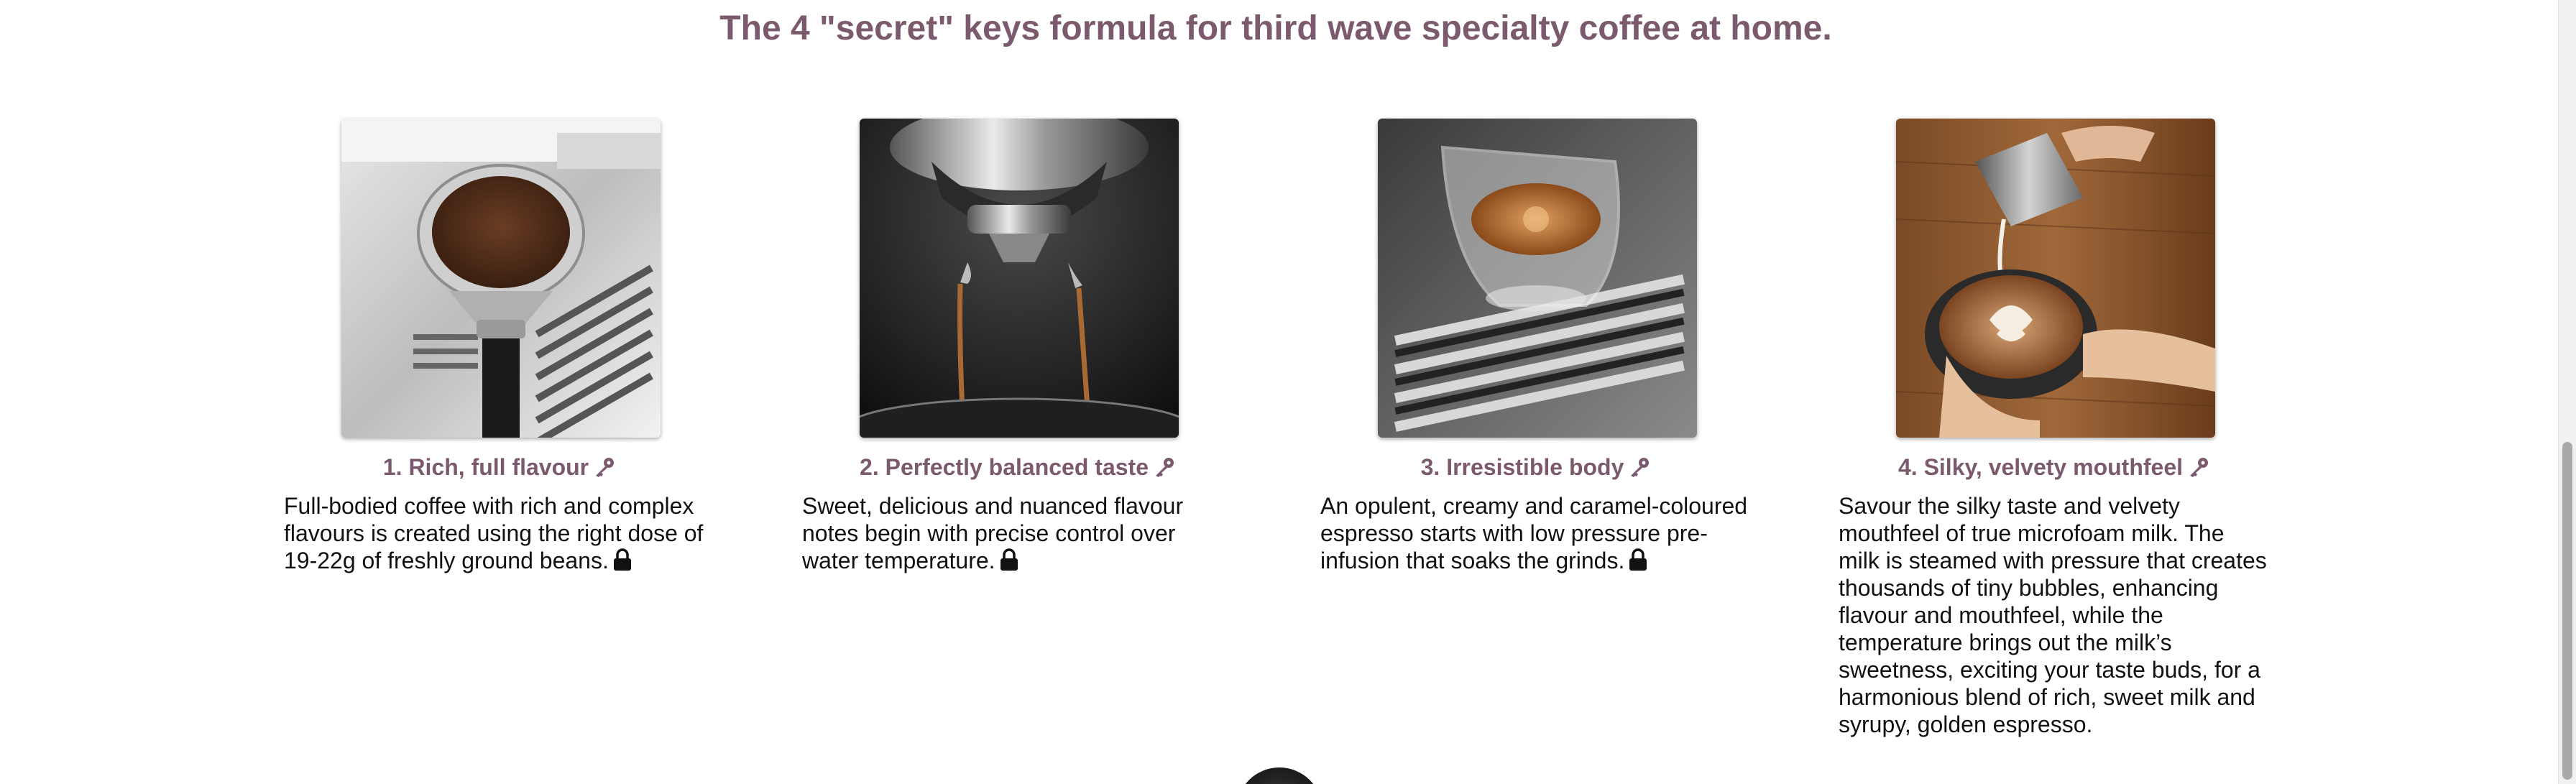 The width and height of the screenshot is (2576, 784). Describe the element at coordinates (2054, 467) in the screenshot. I see `feature-title-4: 4. Silky, velvety mouthfeel` at that location.